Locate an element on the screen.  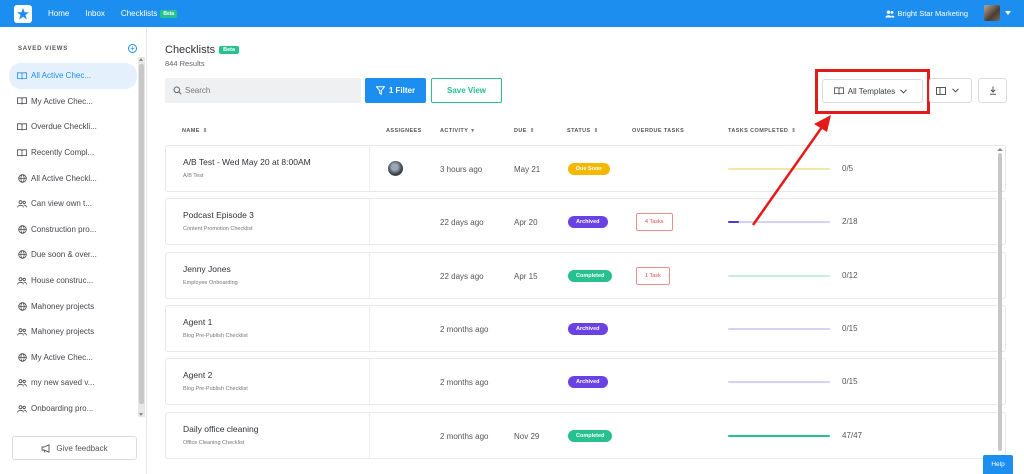
checklist-name: Agent 2 is located at coordinates (198, 375).